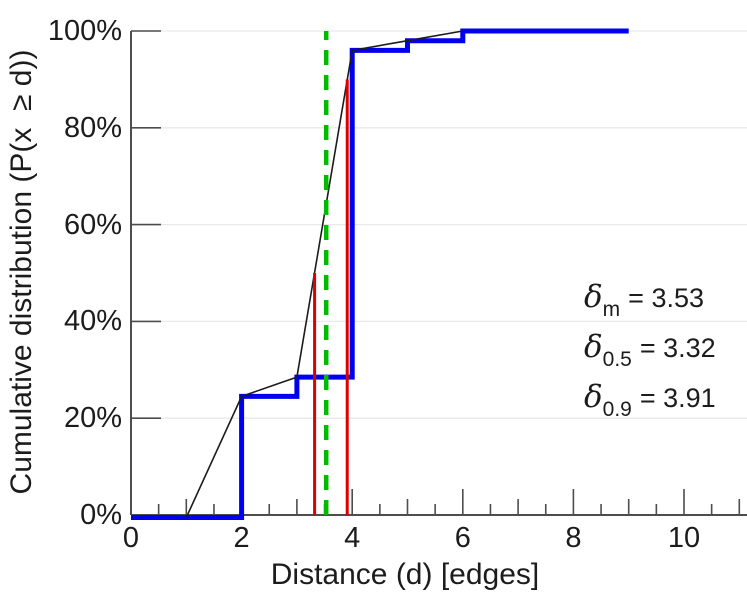 The width and height of the screenshot is (747, 600). What do you see at coordinates (611, 309) in the screenshot?
I see `delta-subscript: m` at bounding box center [611, 309].